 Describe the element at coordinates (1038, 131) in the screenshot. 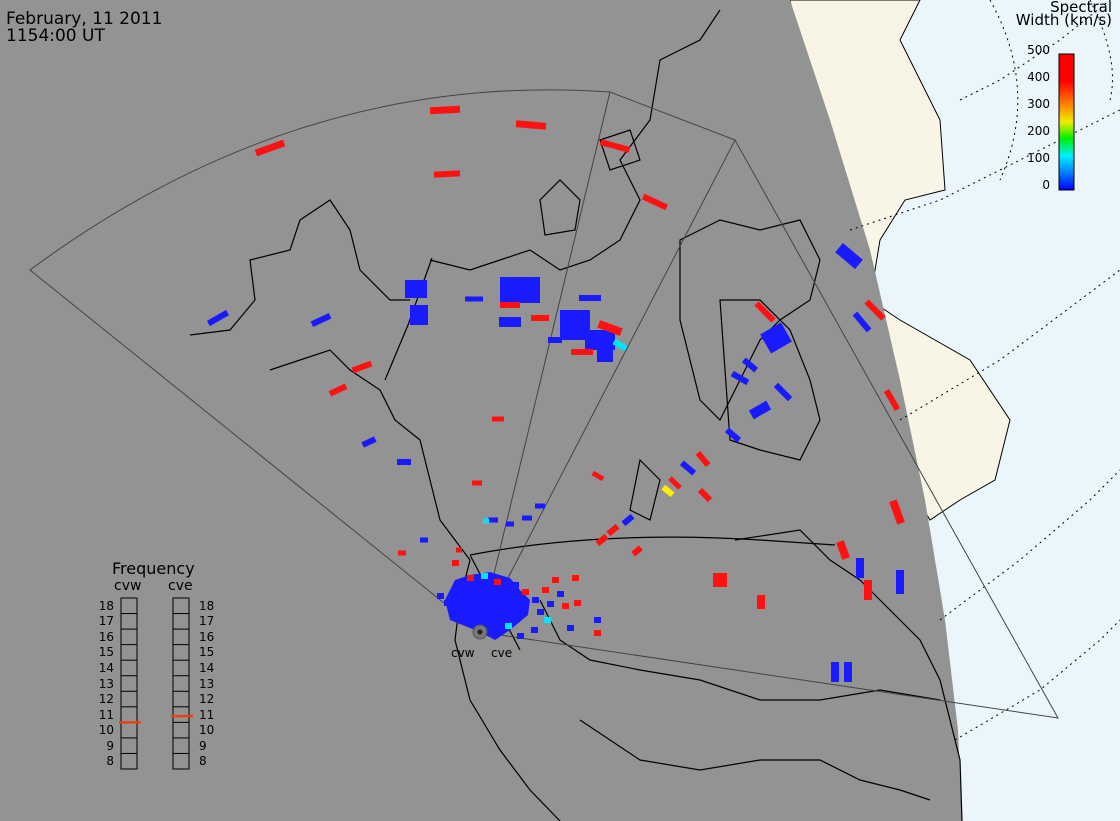

I see `colorbar-tick-200: 200` at that location.